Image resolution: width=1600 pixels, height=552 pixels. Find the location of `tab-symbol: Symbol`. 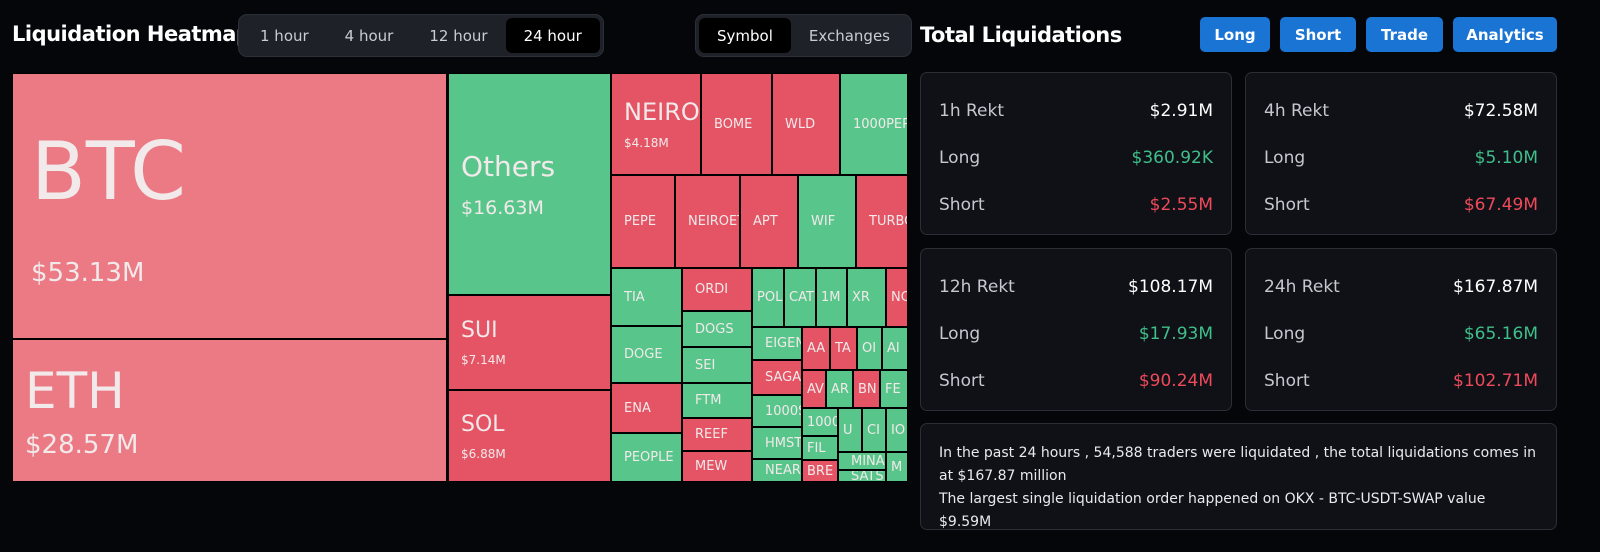

tab-symbol: Symbol is located at coordinates (745, 35).